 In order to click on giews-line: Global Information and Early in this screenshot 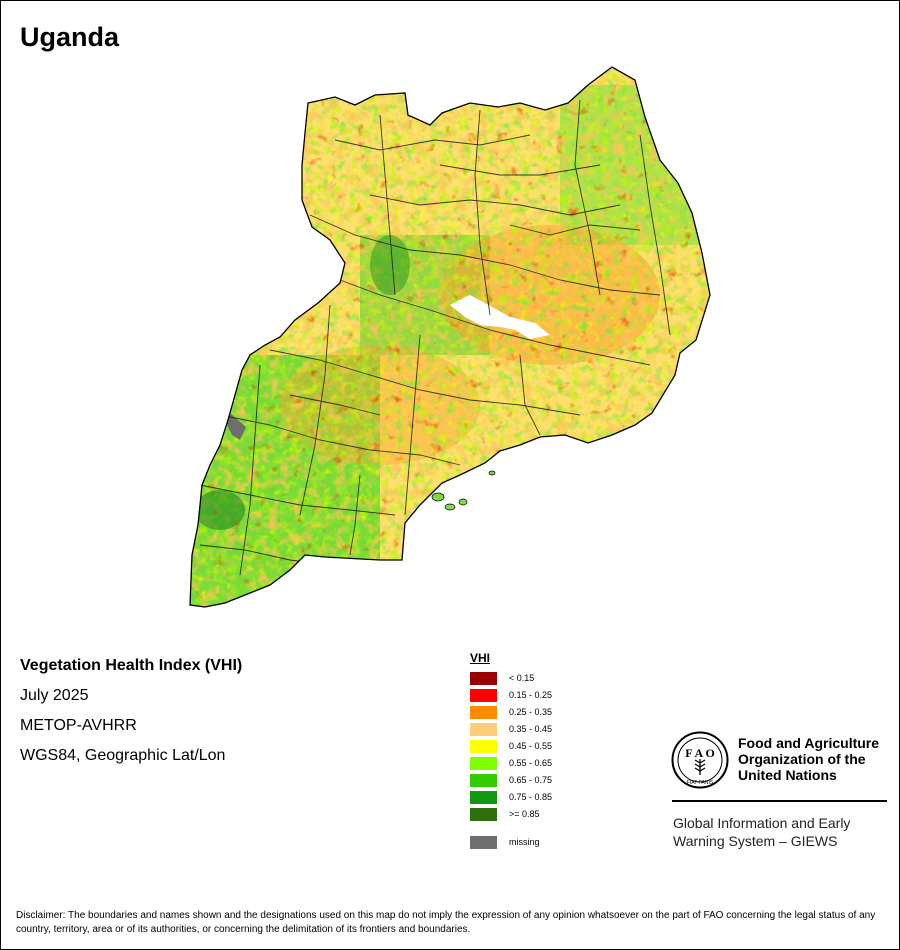, I will do `click(762, 823)`.